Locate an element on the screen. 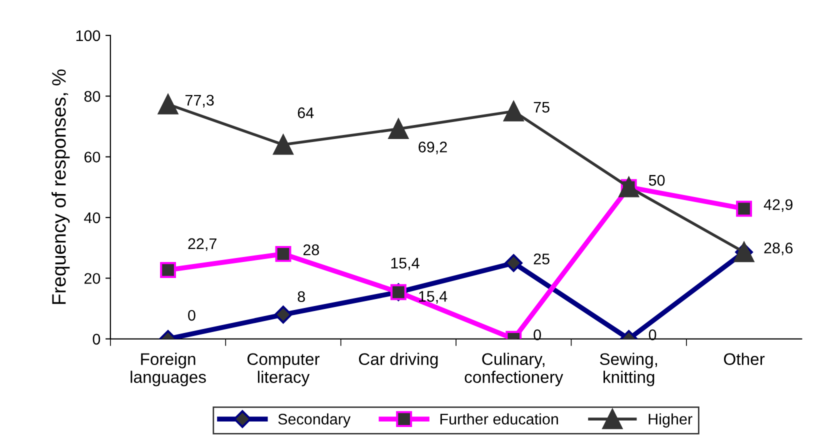  data-label: 28 is located at coordinates (311, 250).